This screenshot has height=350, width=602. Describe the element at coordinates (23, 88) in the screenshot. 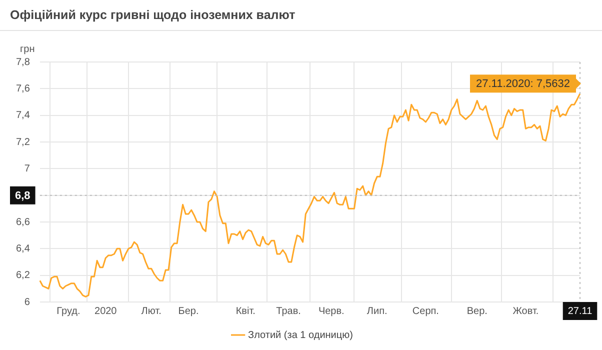

I see `y-tick-label: 7,6` at that location.